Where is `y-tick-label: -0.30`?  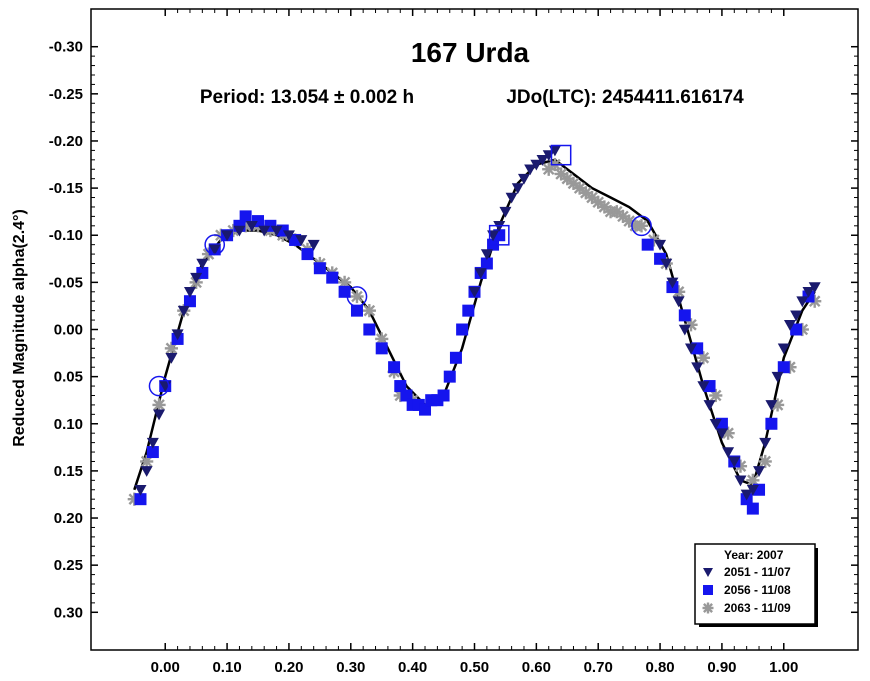 y-tick-label: -0.30 is located at coordinates (66, 47).